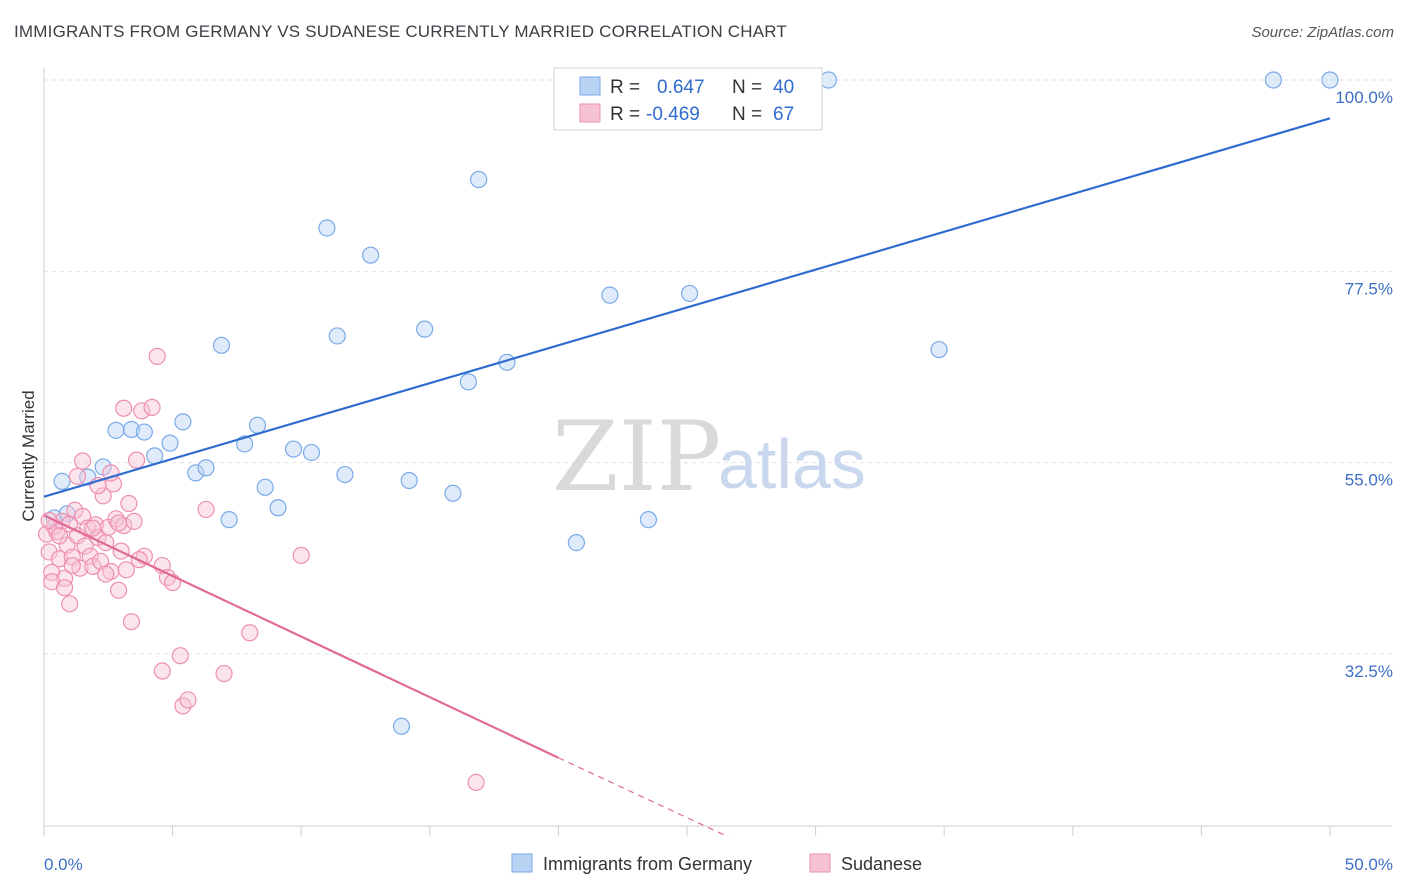  What do you see at coordinates (681, 87) in the screenshot?
I see `legend-r-value-germany: 0.647` at bounding box center [681, 87].